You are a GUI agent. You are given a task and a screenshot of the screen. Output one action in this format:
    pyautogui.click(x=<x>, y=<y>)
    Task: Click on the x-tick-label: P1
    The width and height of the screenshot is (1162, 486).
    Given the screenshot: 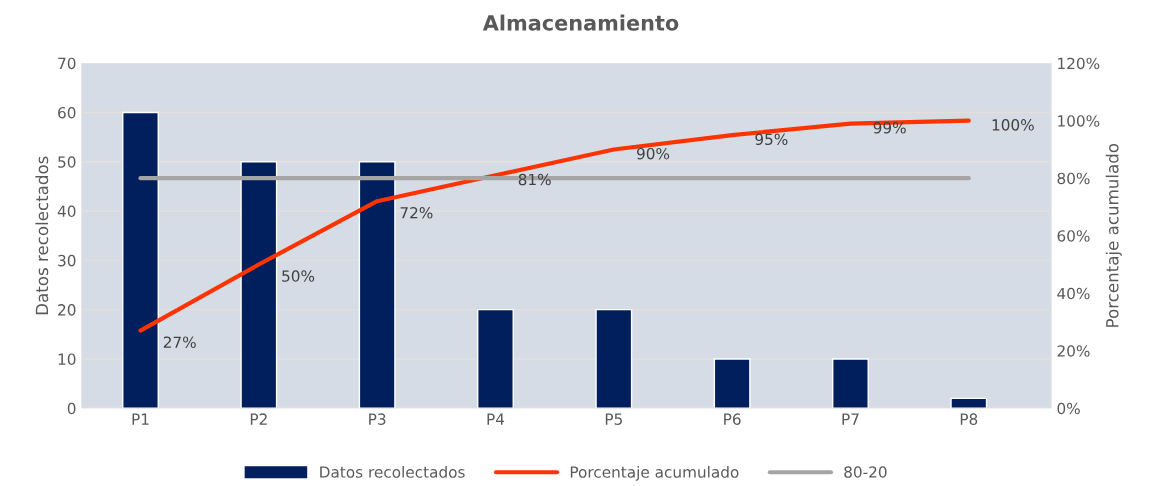 What is the action you would take?
    pyautogui.click(x=140, y=419)
    